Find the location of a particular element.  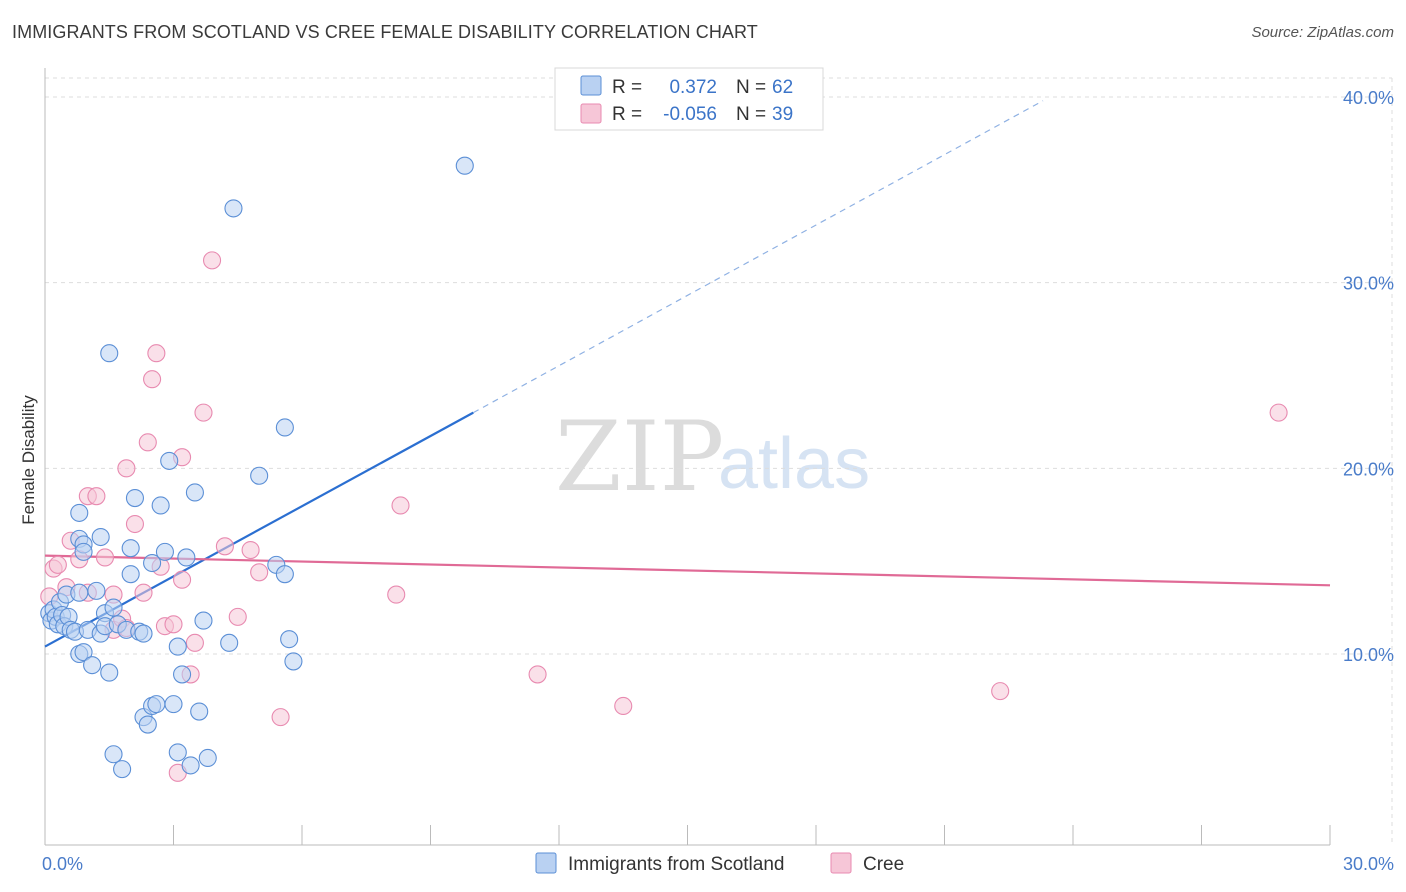

y-tick-label-2: 30.0% is located at coordinates (1368, 284).